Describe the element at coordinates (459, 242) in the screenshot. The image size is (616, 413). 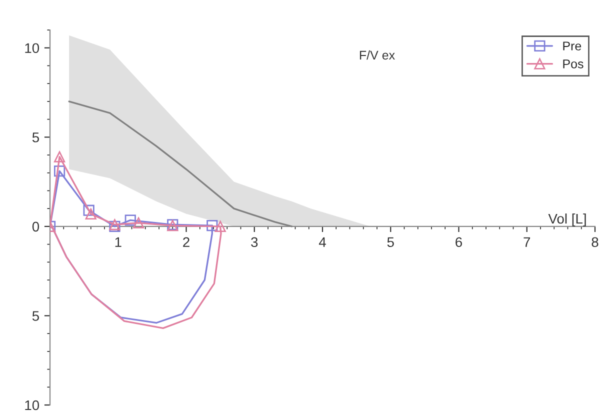
I see `x-tick-label: 6` at that location.